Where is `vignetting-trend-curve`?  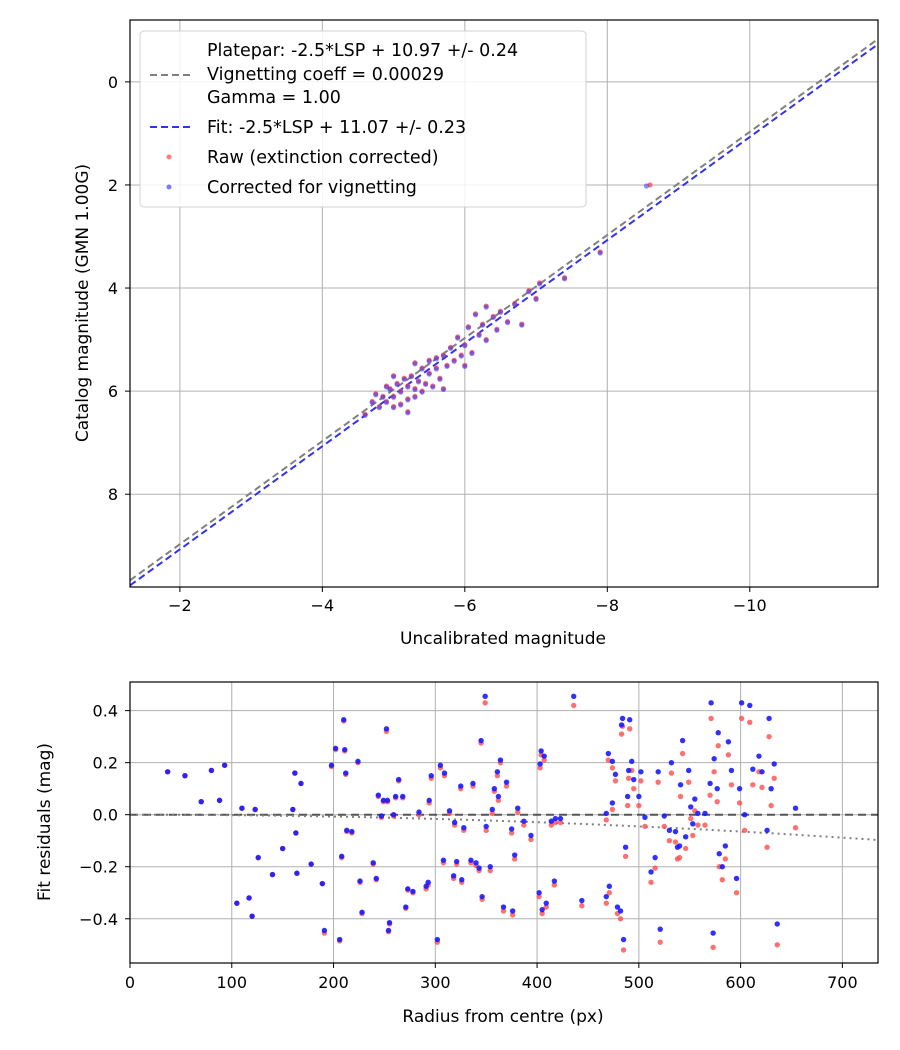 vignetting-trend-curve is located at coordinates (504, 827).